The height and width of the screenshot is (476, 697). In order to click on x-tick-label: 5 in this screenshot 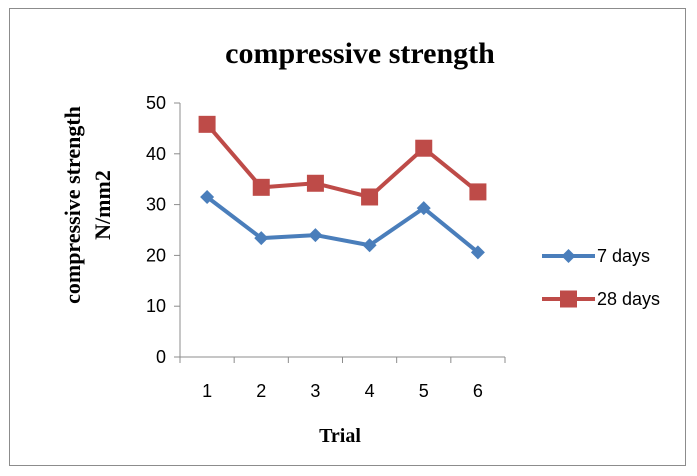, I will do `click(424, 391)`.